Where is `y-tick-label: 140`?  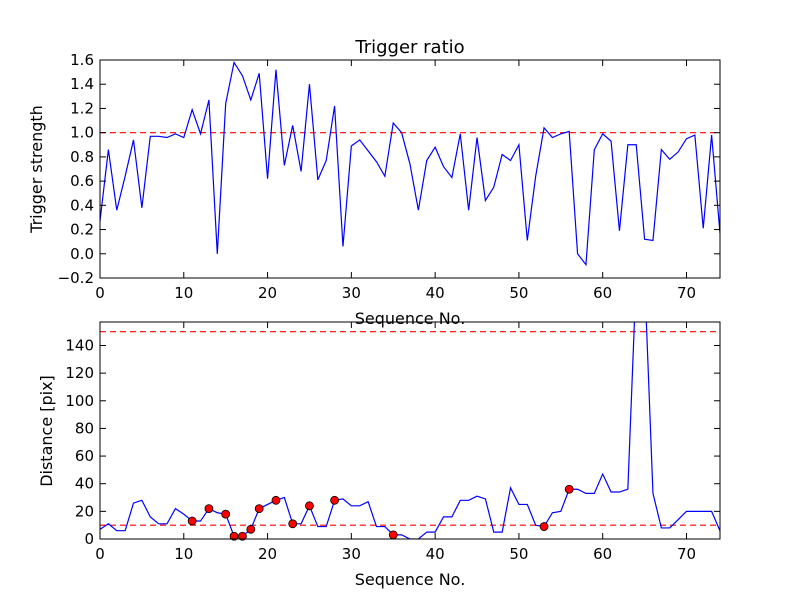
y-tick-label: 140 is located at coordinates (79, 345).